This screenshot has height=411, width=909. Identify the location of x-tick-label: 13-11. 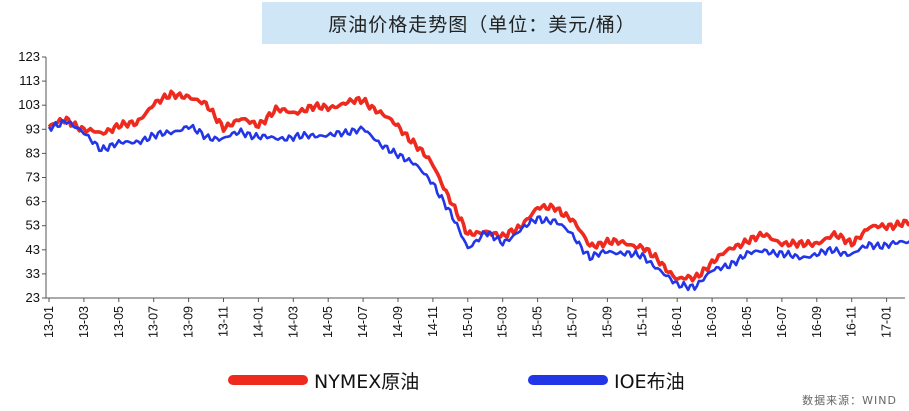
(224, 321).